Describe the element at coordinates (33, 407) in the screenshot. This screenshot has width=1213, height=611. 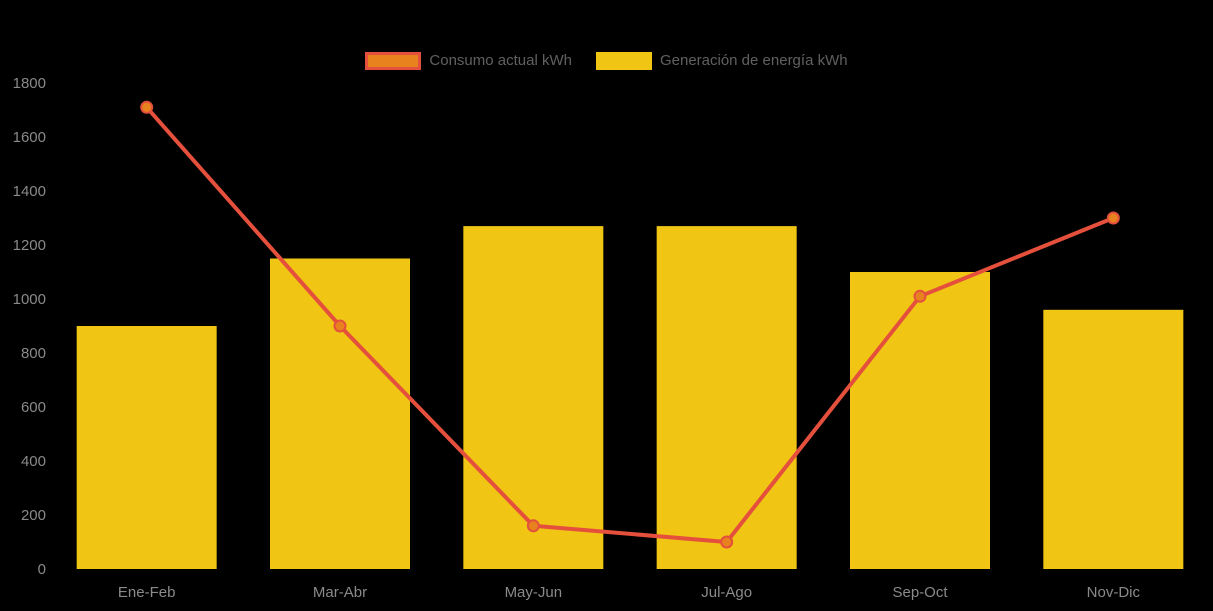
I see `y-tick-label: 600` at that location.